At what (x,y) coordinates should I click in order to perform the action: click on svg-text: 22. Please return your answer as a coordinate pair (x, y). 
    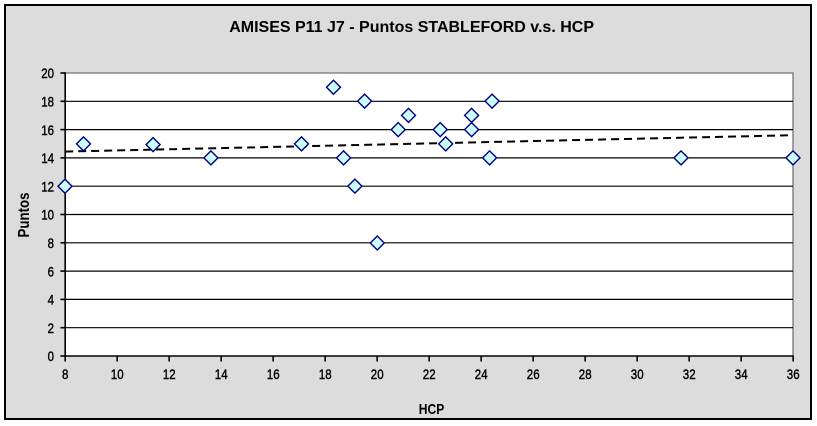
    Looking at the image, I should click on (429, 374).